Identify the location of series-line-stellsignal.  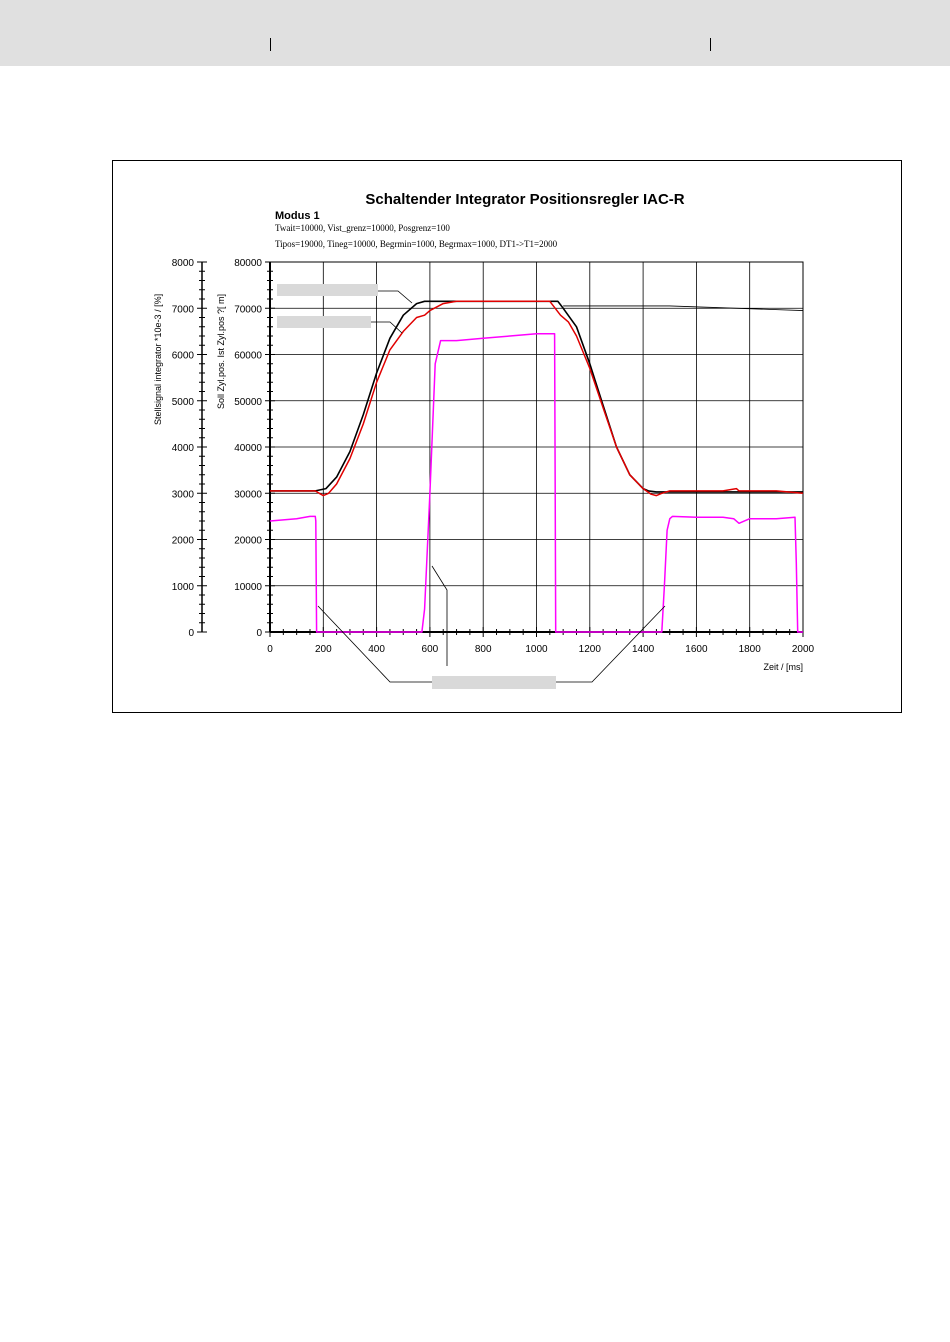
(536, 482).